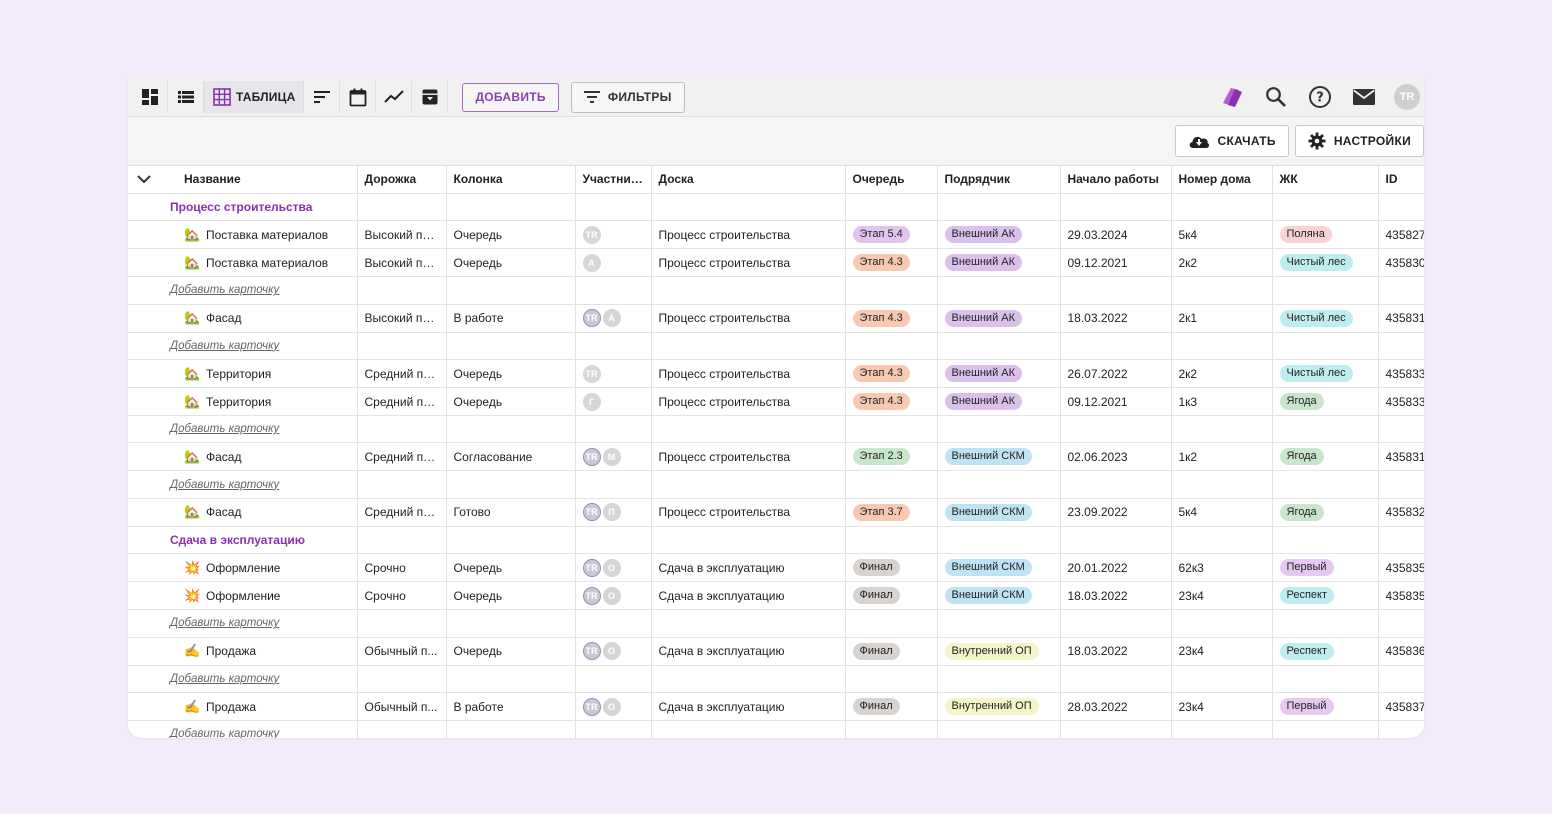  I want to click on chevron-down-icon, so click(144, 179).